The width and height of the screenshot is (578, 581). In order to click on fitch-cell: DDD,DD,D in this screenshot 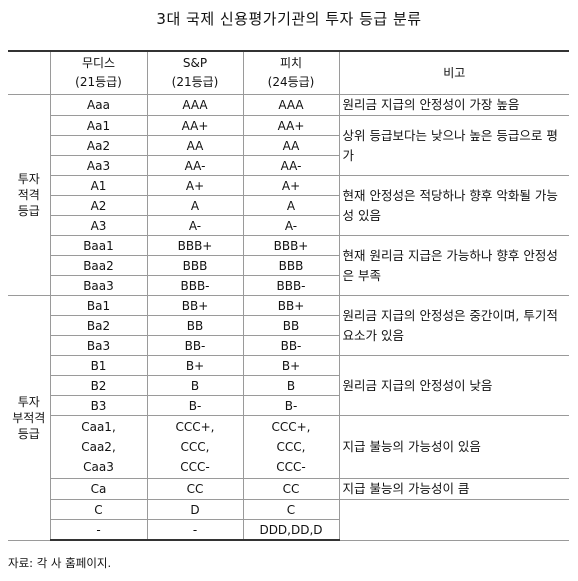, I will do `click(290, 530)`.